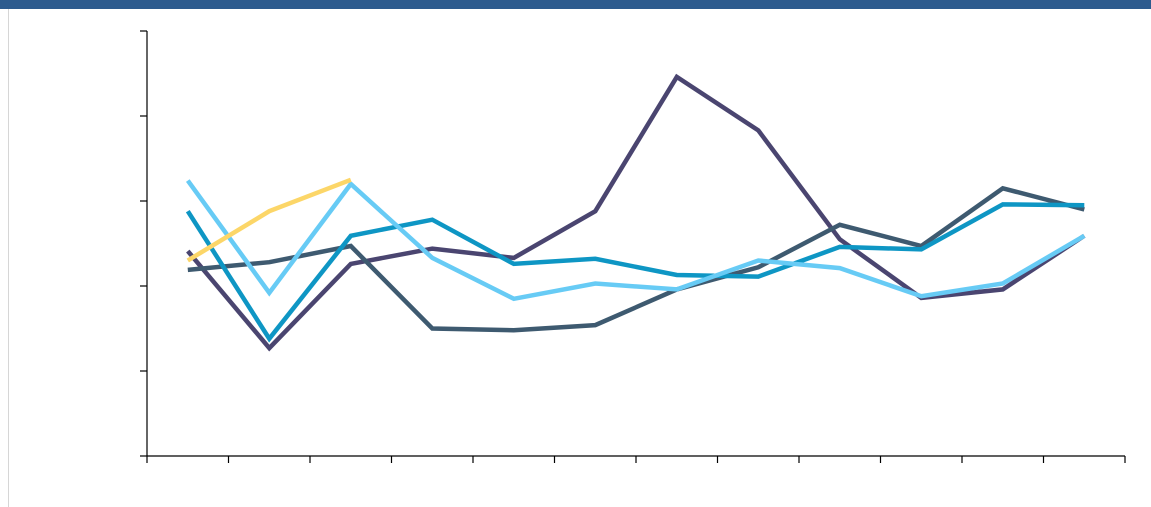 The width and height of the screenshot is (1151, 507). What do you see at coordinates (8, 258) in the screenshot?
I see `left-border` at bounding box center [8, 258].